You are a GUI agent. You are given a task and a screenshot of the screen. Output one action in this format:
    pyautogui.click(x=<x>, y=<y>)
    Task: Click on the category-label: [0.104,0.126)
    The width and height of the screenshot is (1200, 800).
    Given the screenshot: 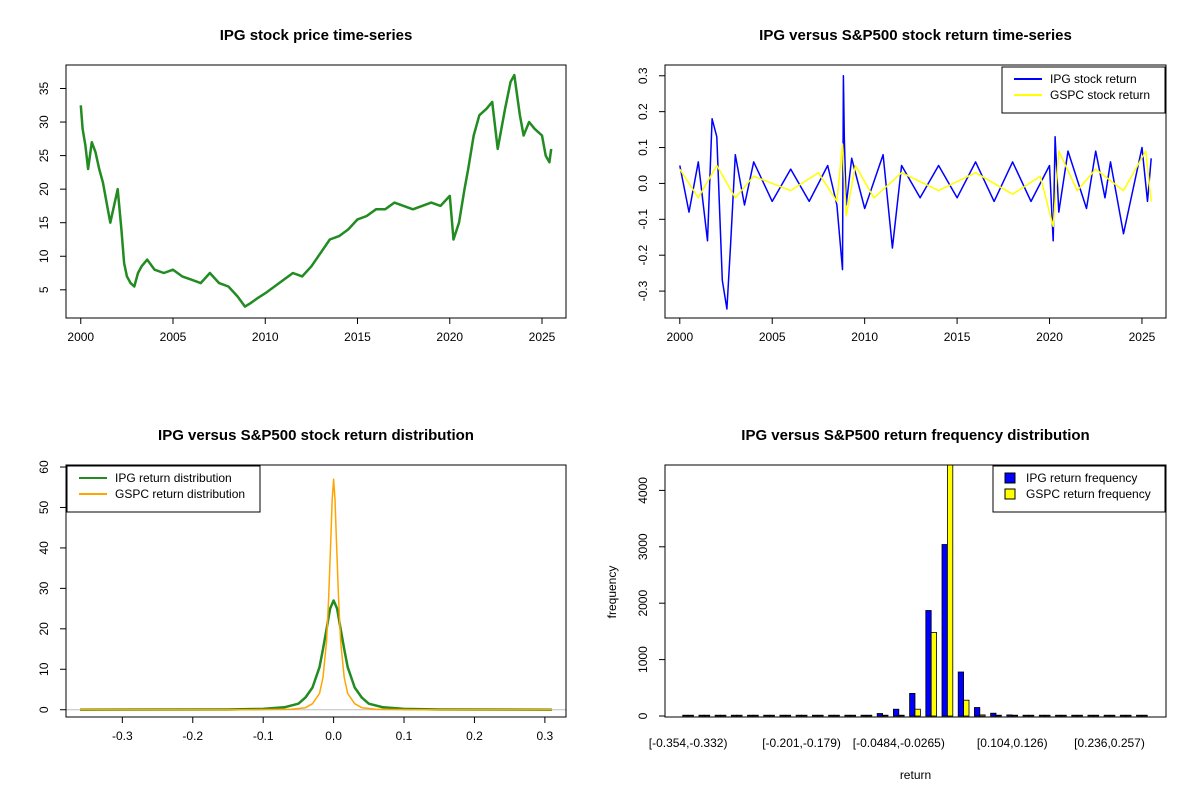 What is the action you would take?
    pyautogui.click(x=1012, y=743)
    